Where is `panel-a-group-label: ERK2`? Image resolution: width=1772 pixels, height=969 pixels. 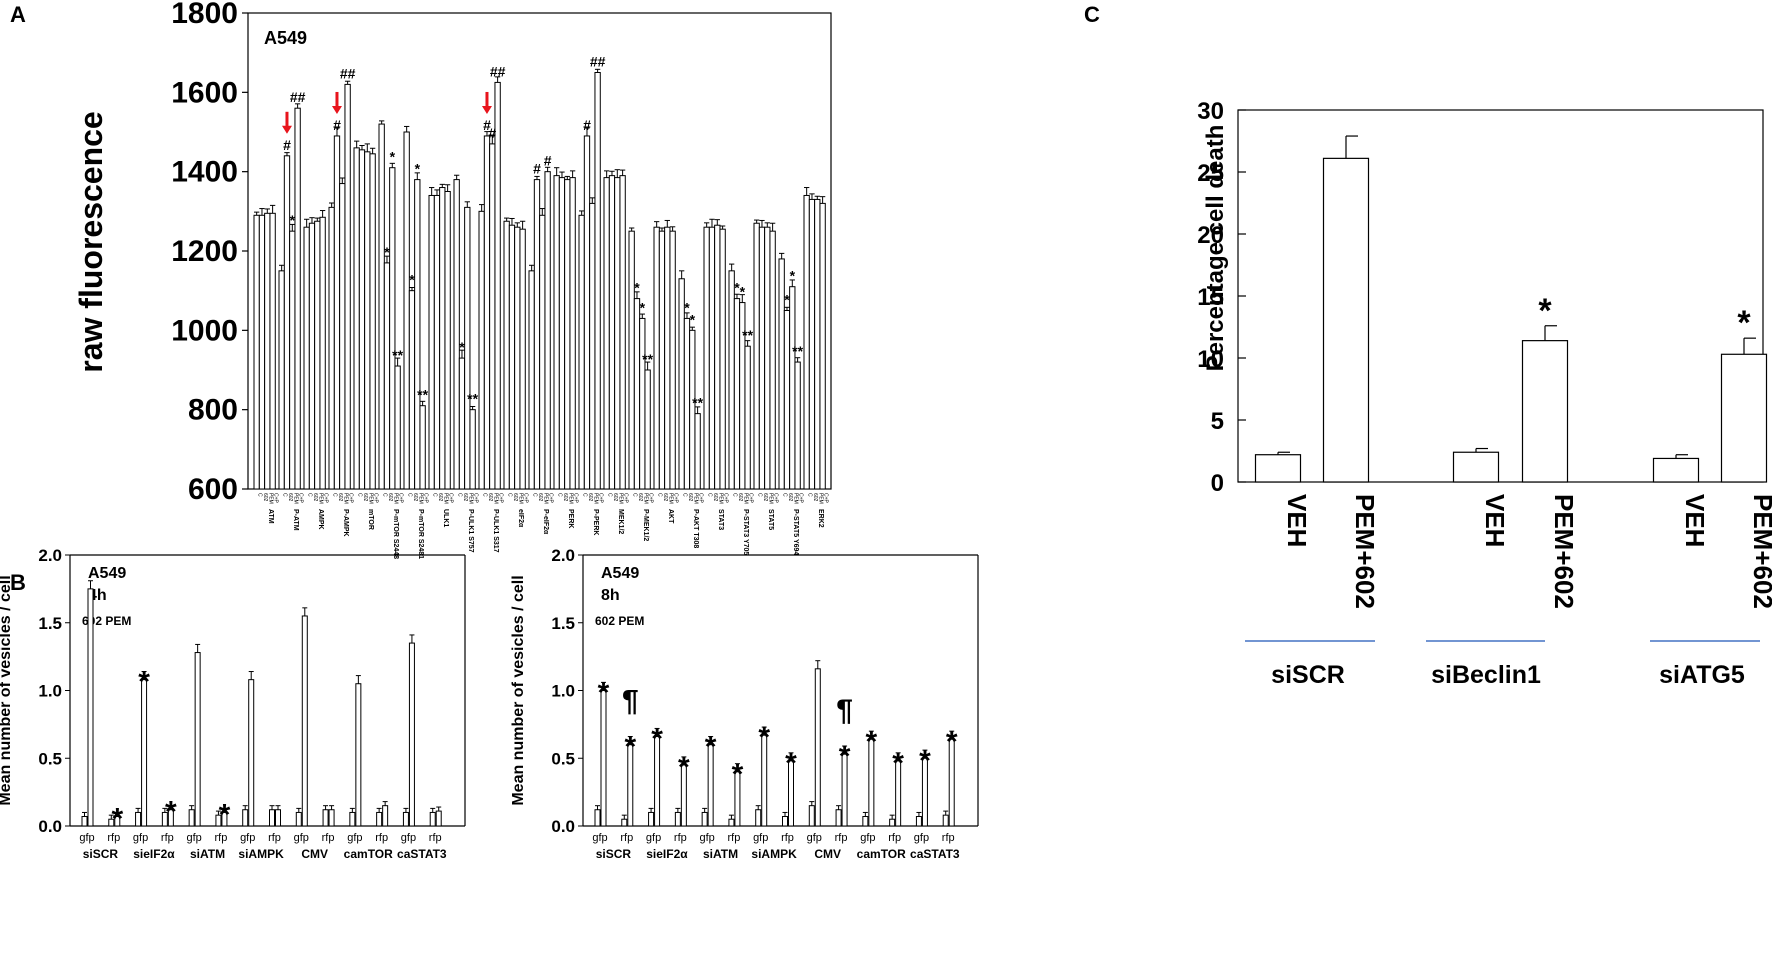 panel-a-group-label: ERK2 is located at coordinates (820, 518).